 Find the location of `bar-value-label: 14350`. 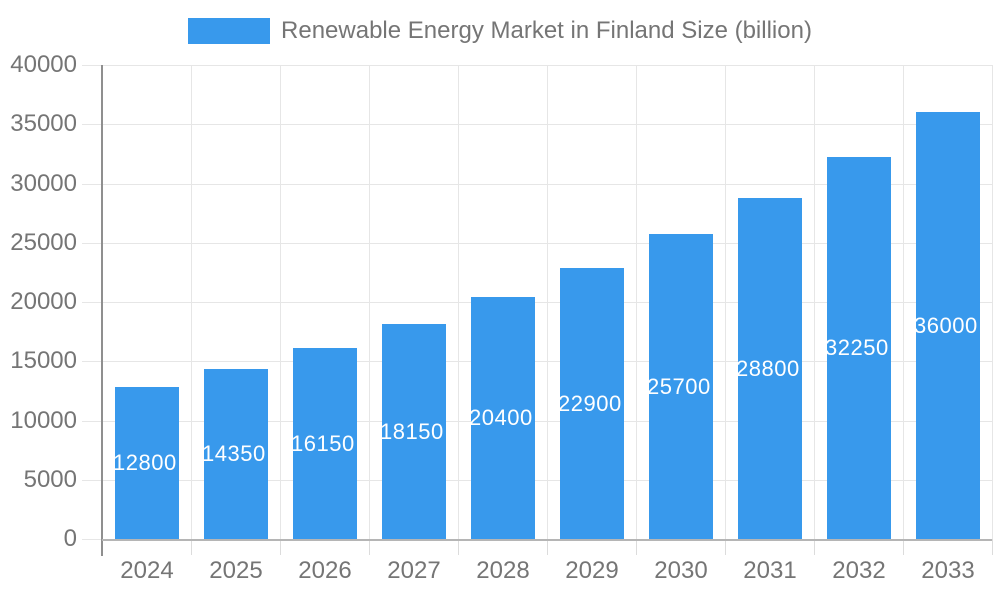

bar-value-label: 14350 is located at coordinates (234, 453).